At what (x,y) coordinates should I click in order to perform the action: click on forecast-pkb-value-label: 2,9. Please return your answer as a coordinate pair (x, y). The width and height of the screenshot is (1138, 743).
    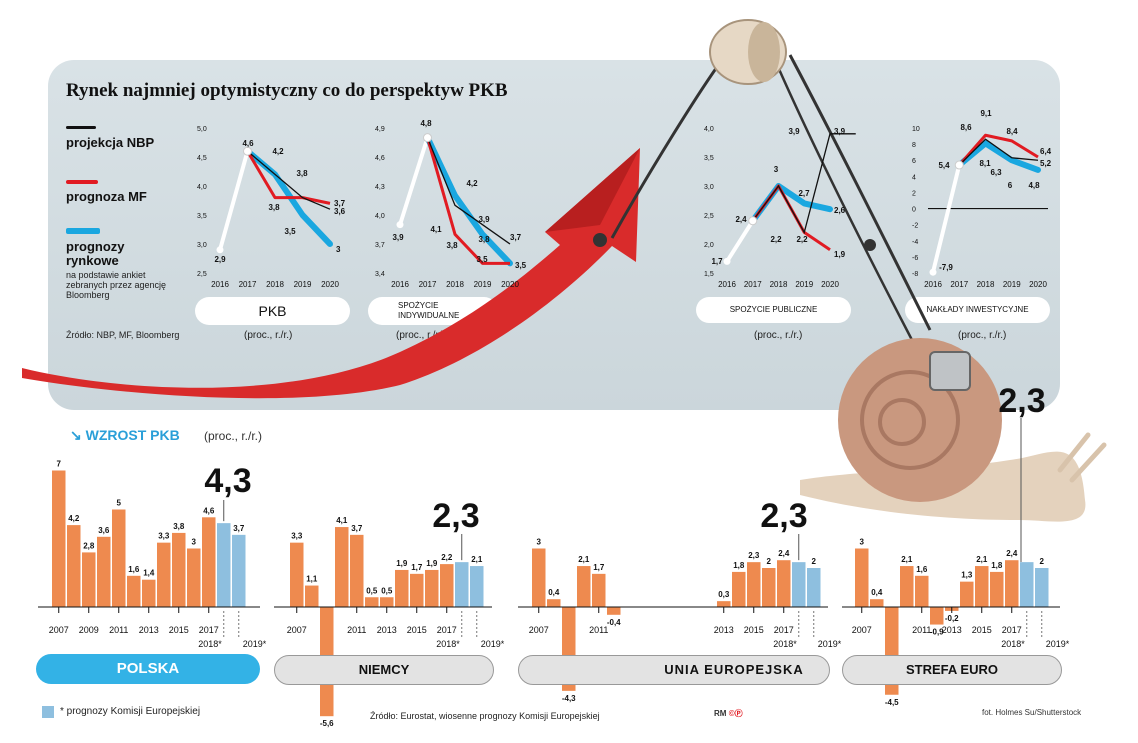
    Looking at the image, I should click on (220, 259).